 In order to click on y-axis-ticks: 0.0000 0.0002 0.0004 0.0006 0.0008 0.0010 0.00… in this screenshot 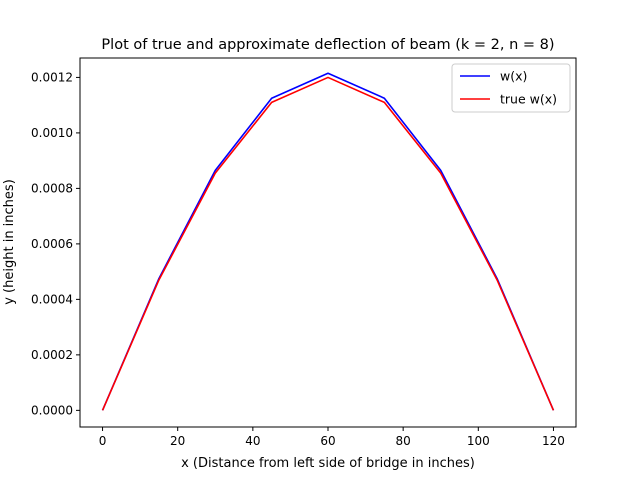, I will do `click(55, 243)`.